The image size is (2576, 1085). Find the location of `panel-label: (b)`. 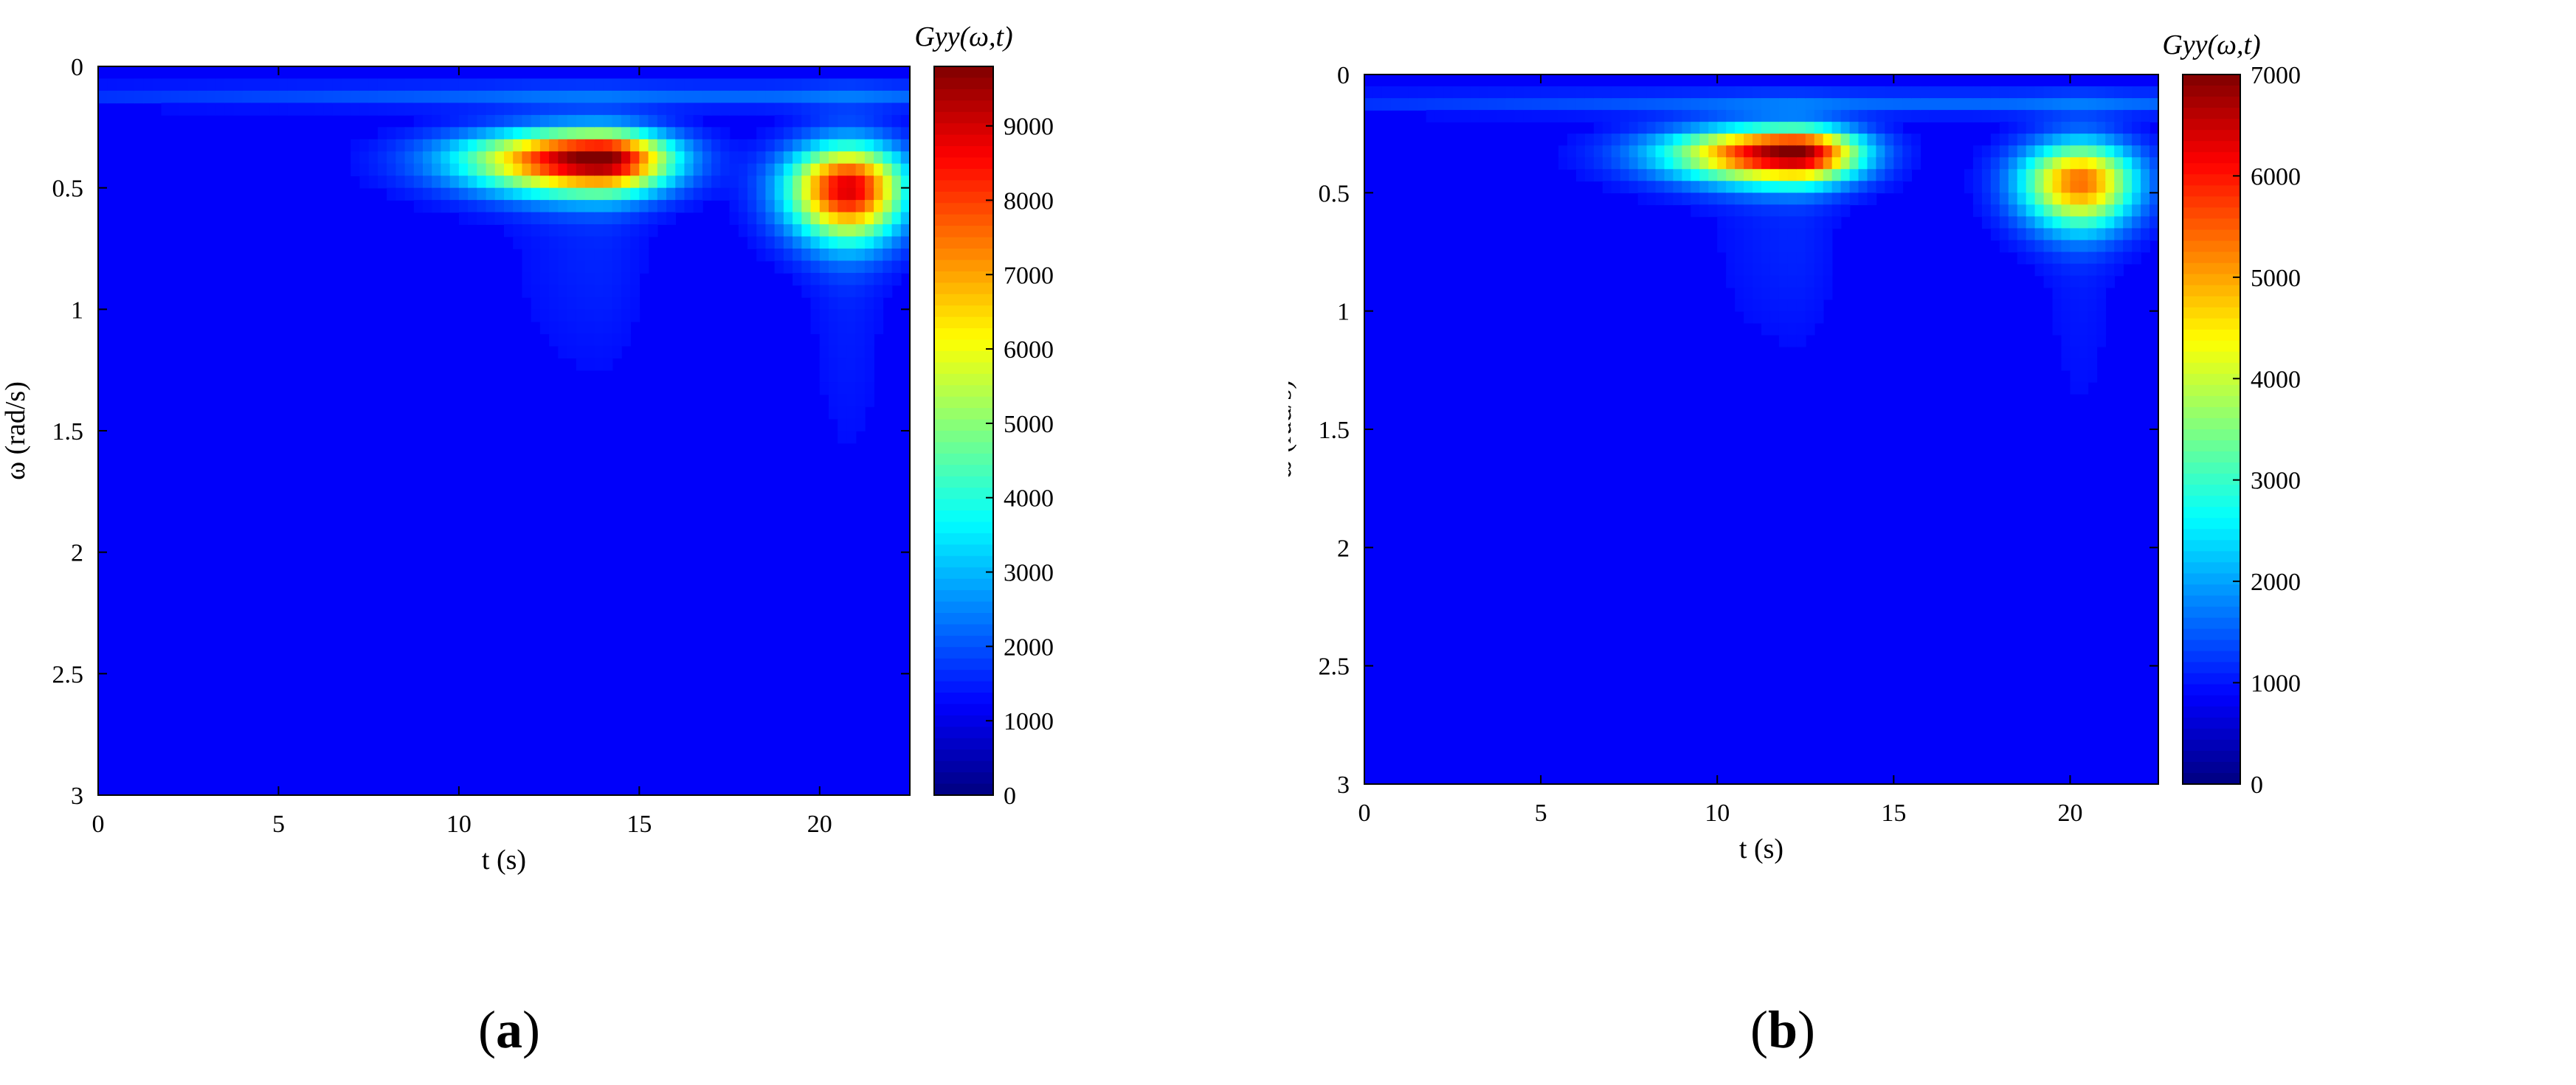

panel-label: (b) is located at coordinates (1783, 1029).